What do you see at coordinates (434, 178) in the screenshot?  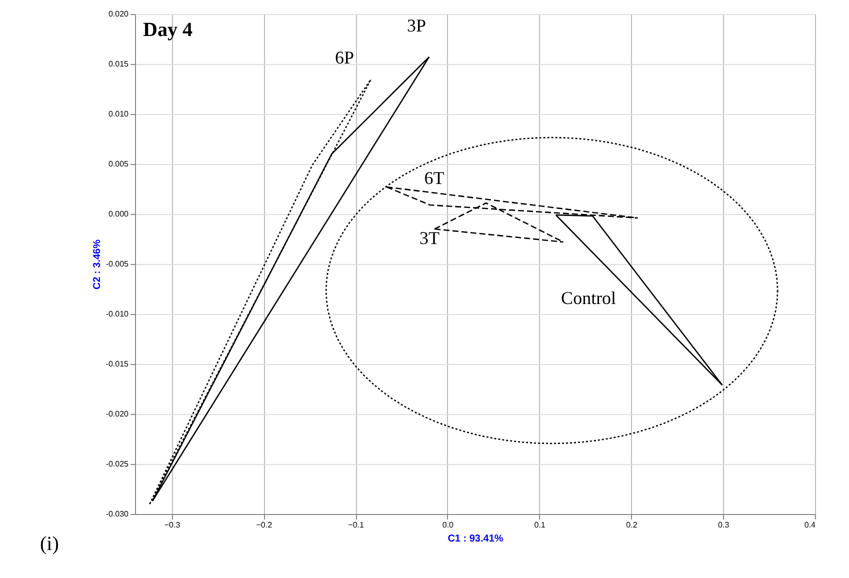 I see `annotation: 6T` at bounding box center [434, 178].